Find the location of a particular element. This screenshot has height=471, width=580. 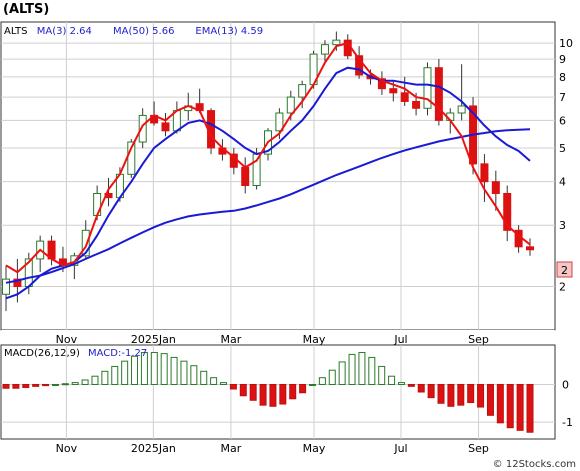

price-y-tick-label: 2 is located at coordinates (562, 286).